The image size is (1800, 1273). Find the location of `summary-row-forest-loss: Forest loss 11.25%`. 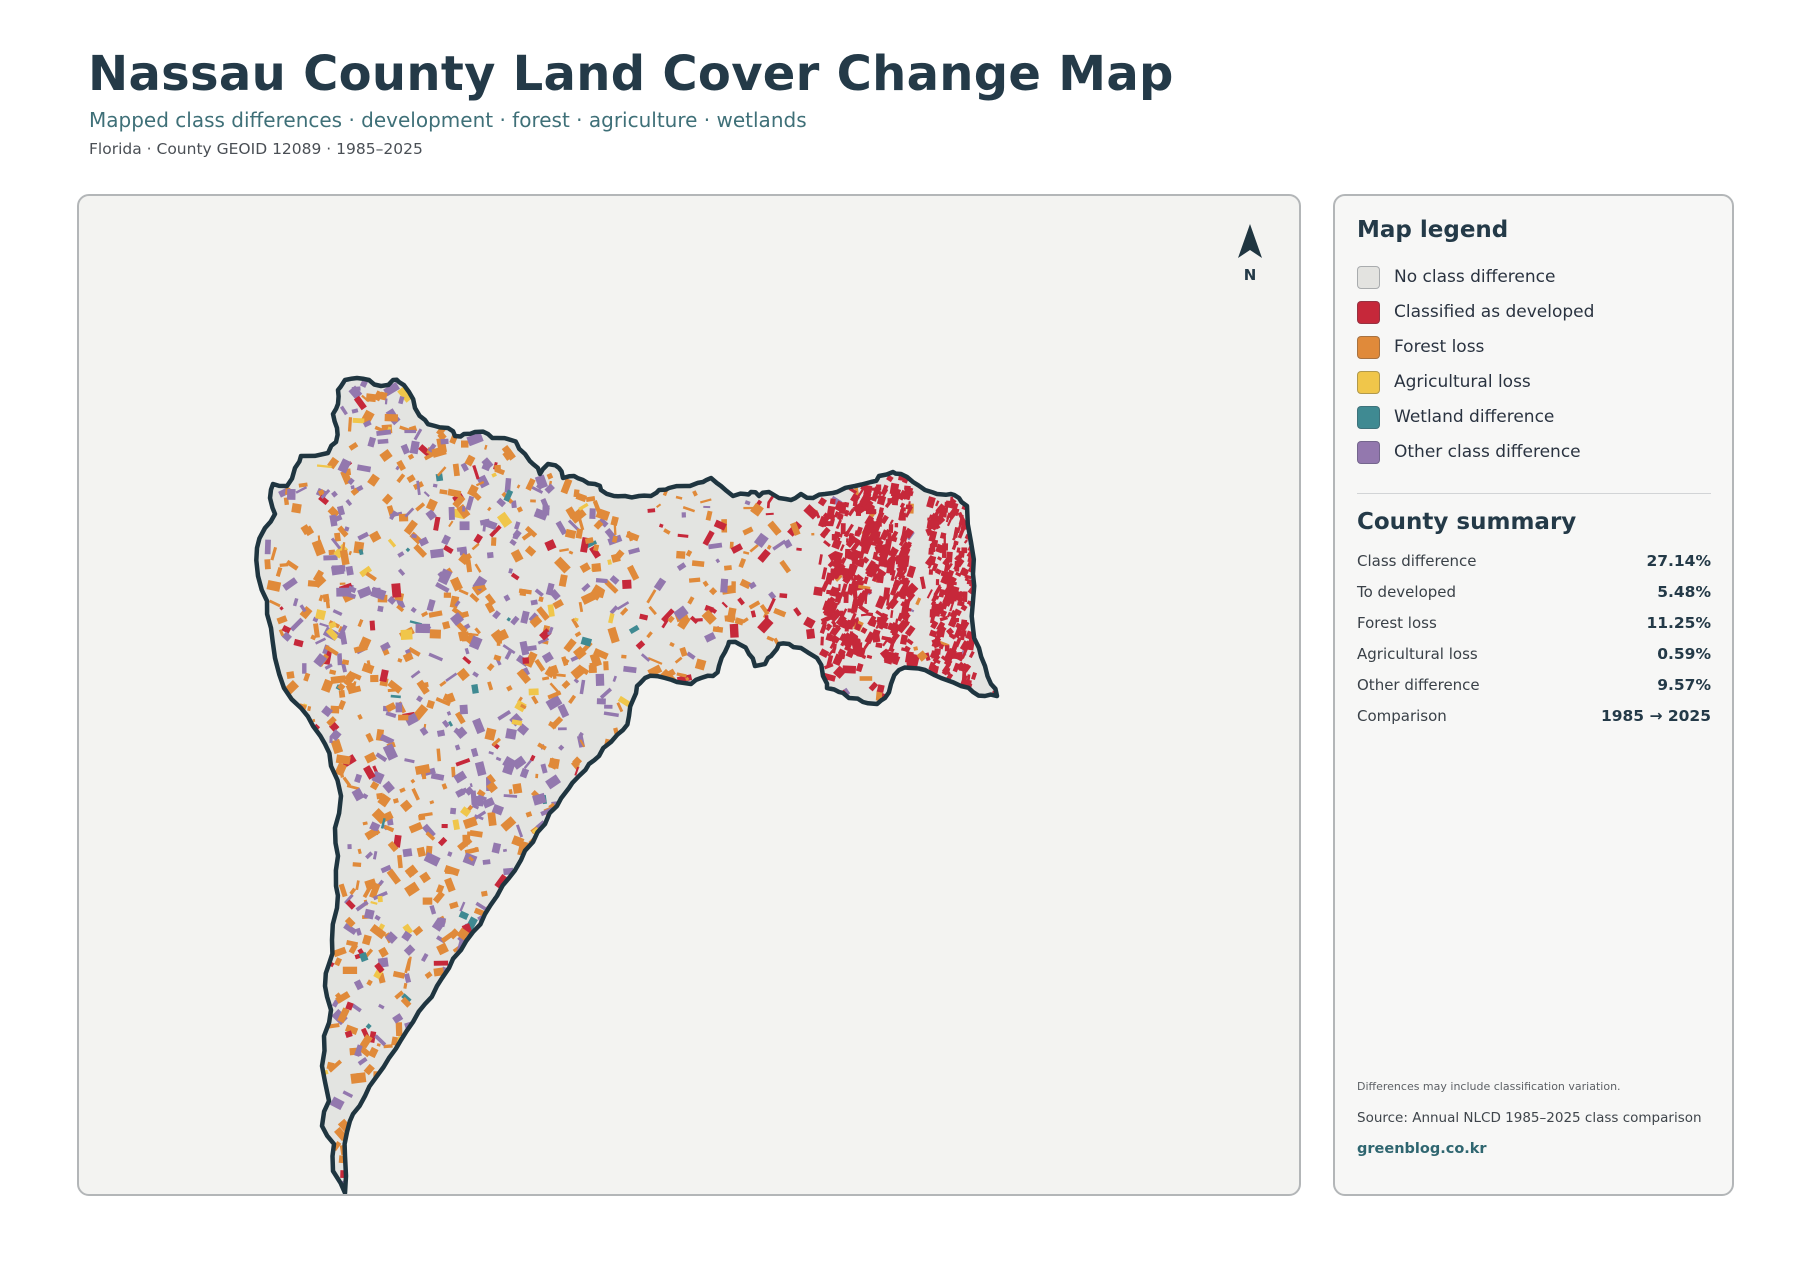

summary-row-forest-loss: Forest loss 11.25% is located at coordinates (1534, 623).